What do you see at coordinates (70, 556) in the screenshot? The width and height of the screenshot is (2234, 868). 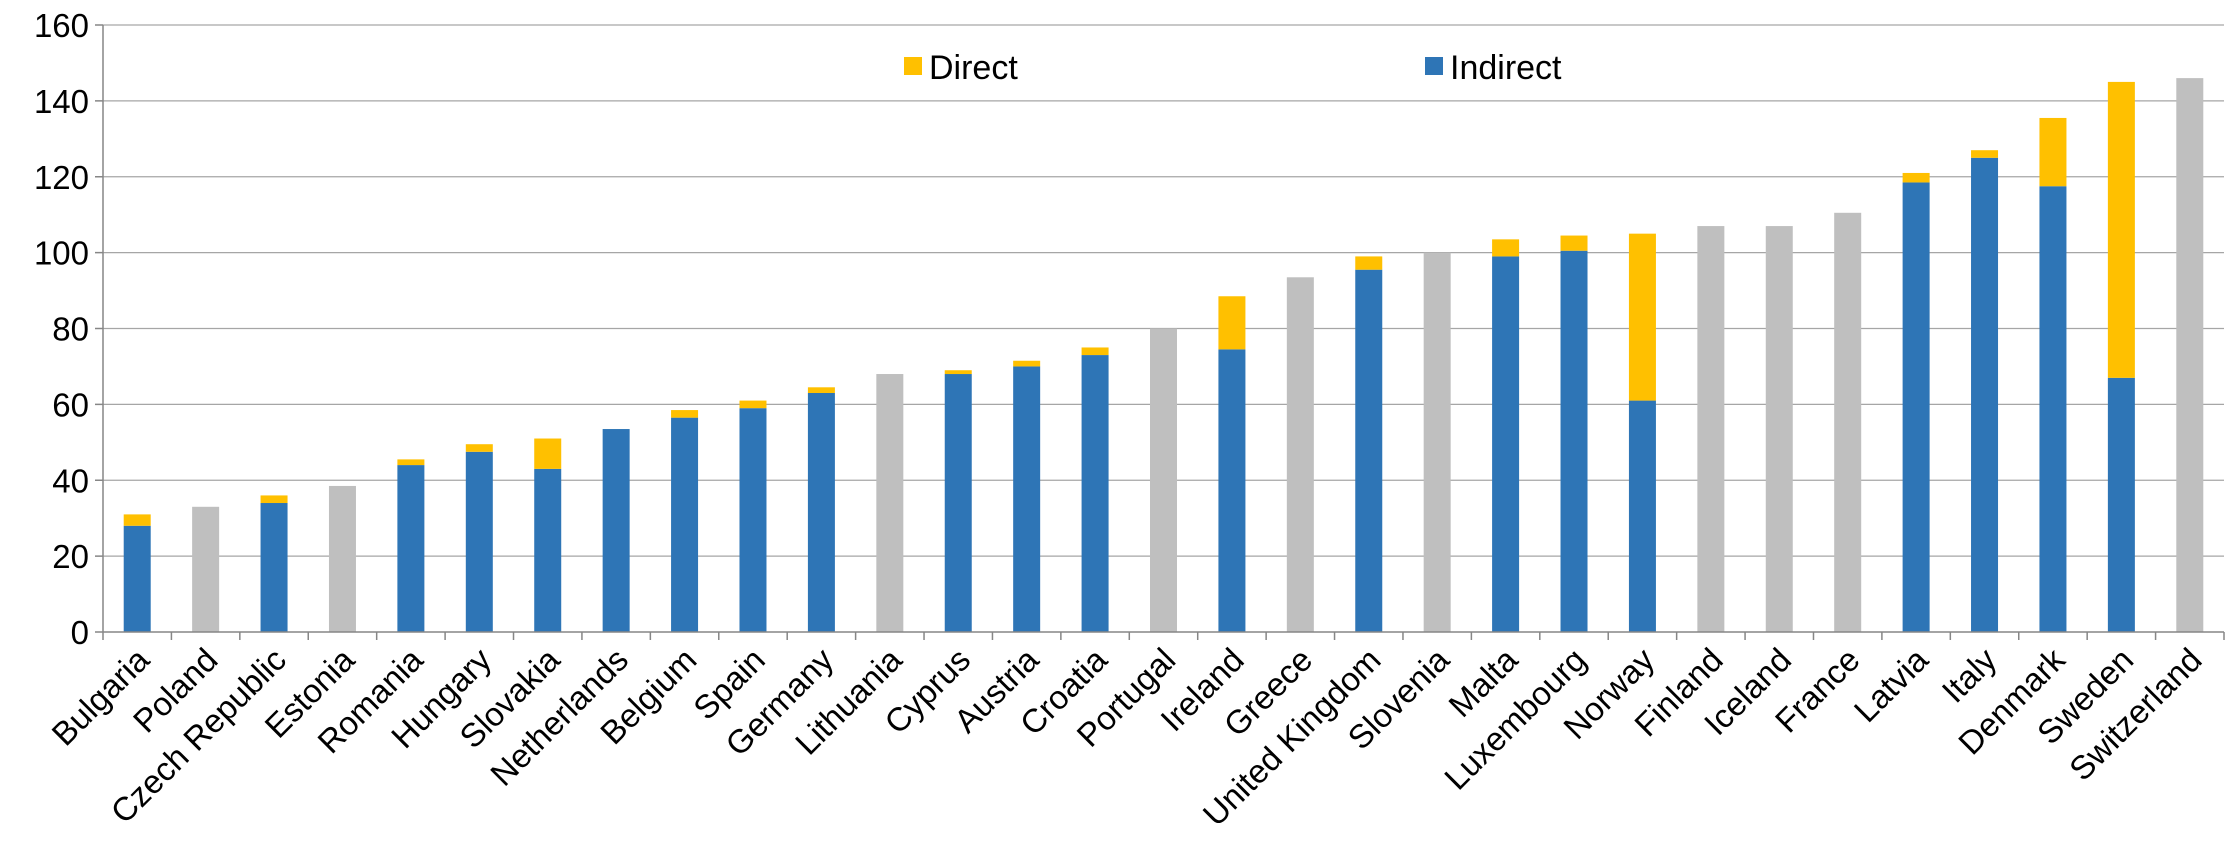 I see `y-tick-label: 20` at bounding box center [70, 556].